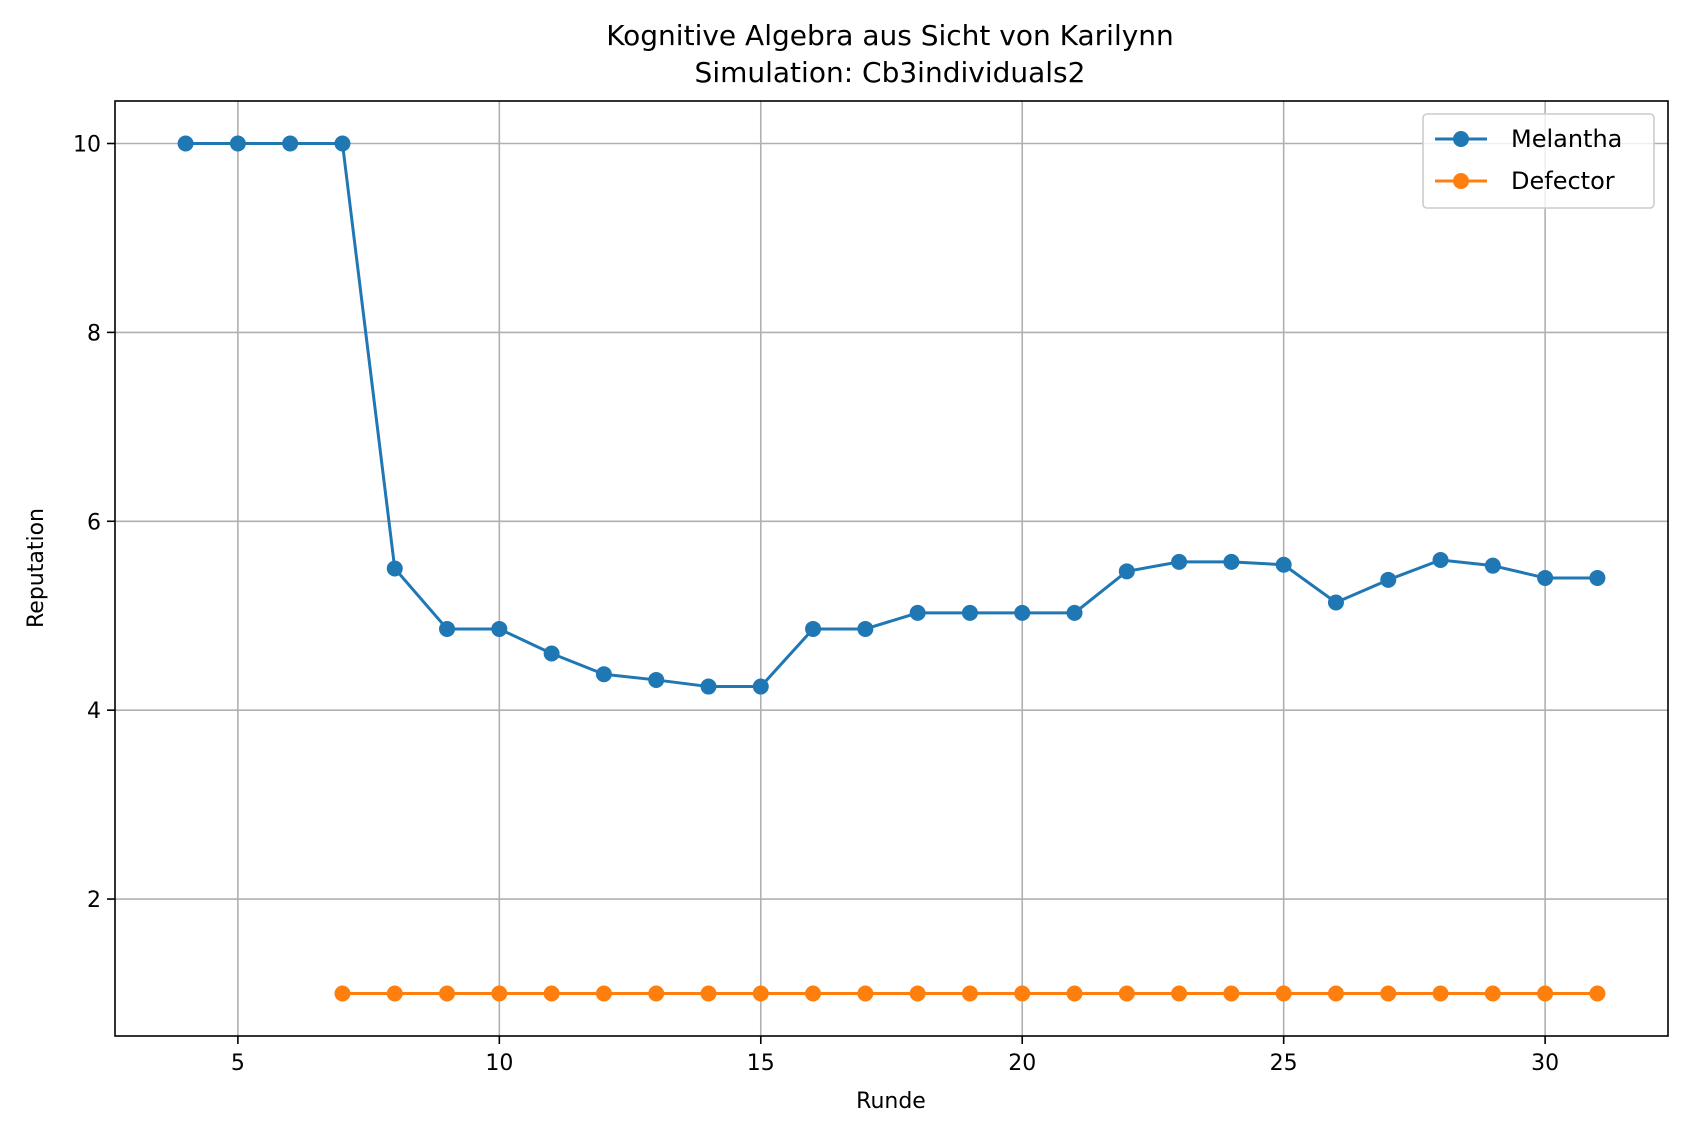 The width and height of the screenshot is (1683, 1131). I want to click on y-tick-label: 6, so click(94, 522).